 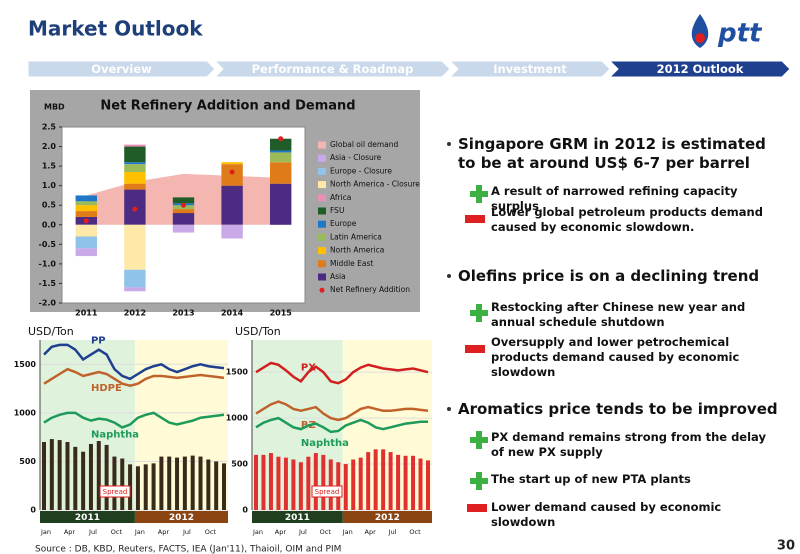 I want to click on y-tick-label: 2.5, so click(x=49, y=127).